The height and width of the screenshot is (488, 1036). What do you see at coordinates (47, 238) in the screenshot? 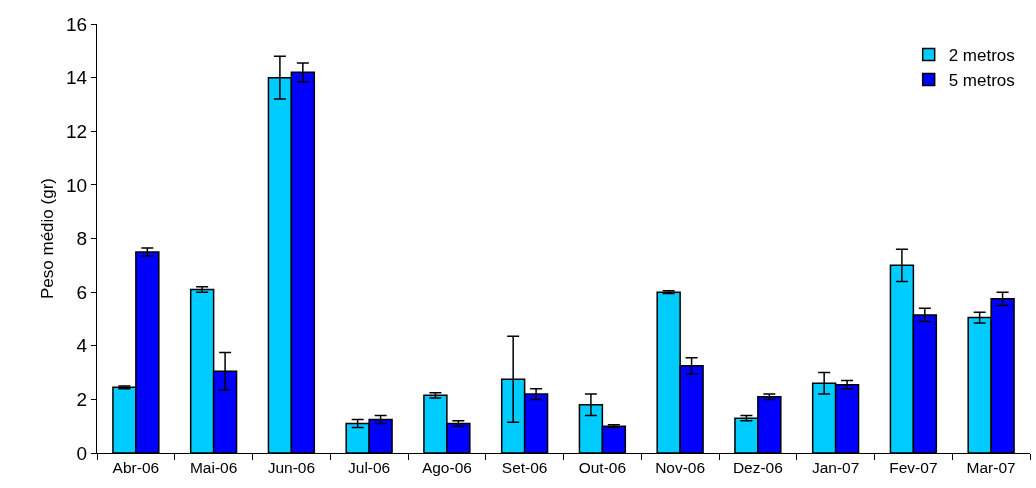
I see `y-axis-title: Peso médio (gr)` at bounding box center [47, 238].